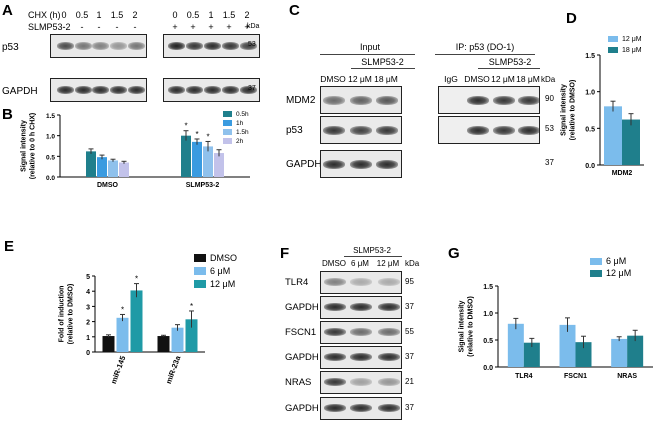  Describe the element at coordinates (488, 341) in the screenshot. I see `y-tick-label: 0.5` at that location.